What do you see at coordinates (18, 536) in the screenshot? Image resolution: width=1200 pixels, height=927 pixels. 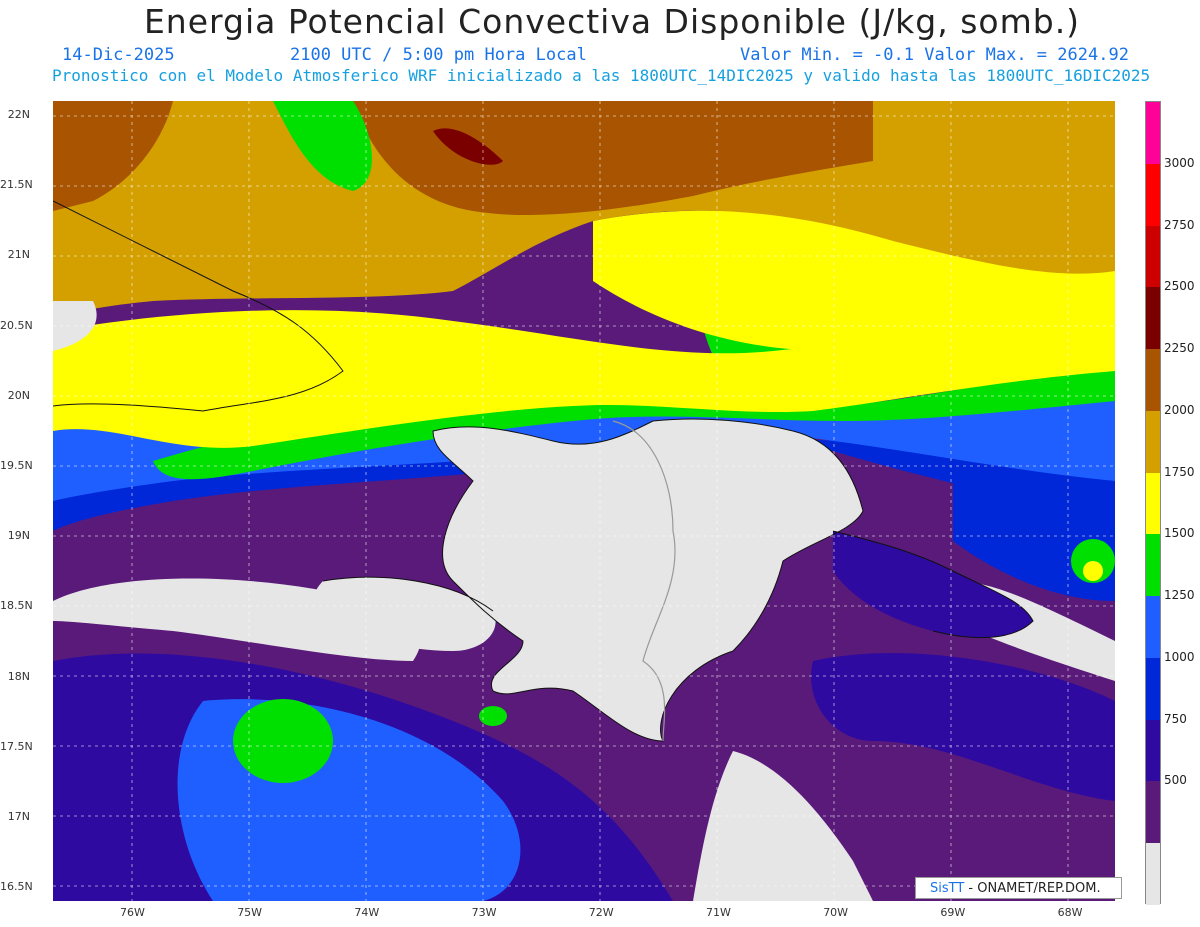 I see `lat-tick-label: 19N` at bounding box center [18, 536].